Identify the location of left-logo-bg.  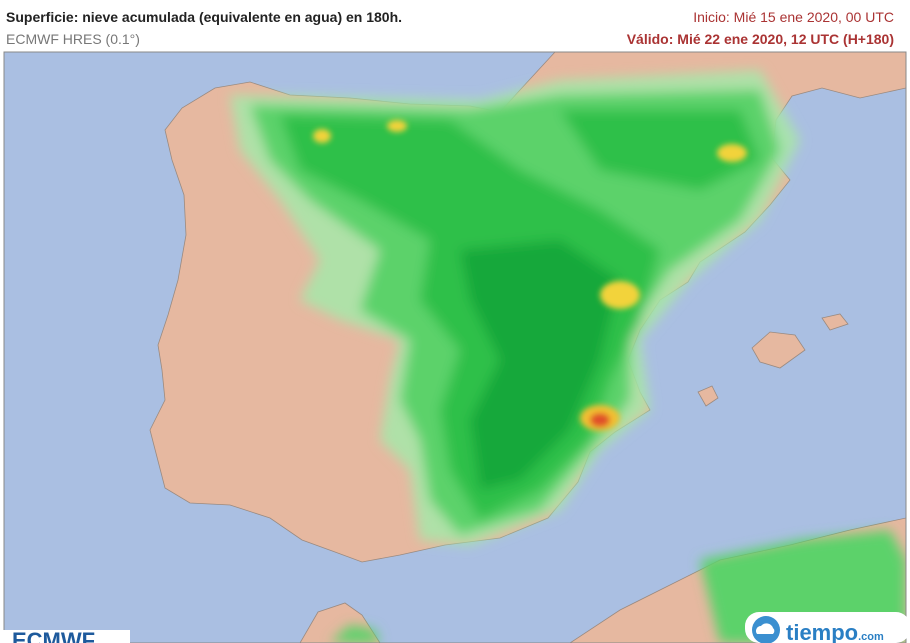
(65, 636).